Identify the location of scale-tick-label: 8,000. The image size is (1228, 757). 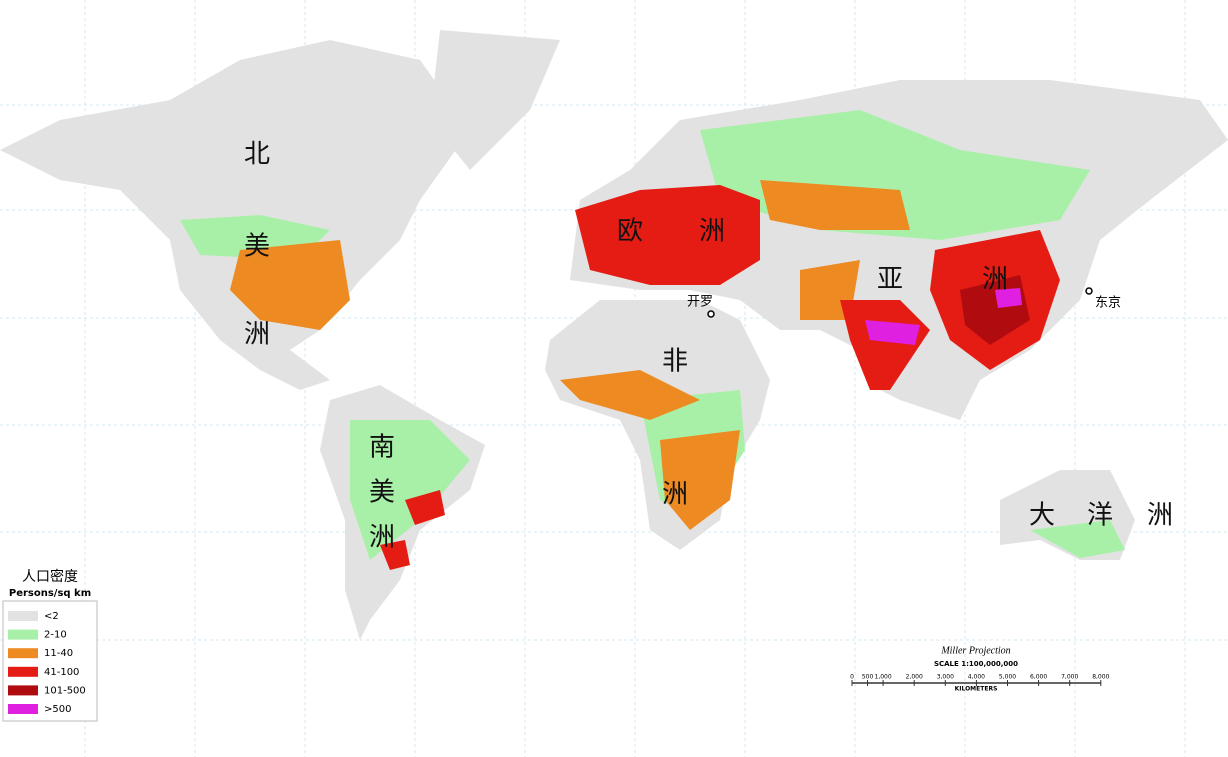
(1100, 677).